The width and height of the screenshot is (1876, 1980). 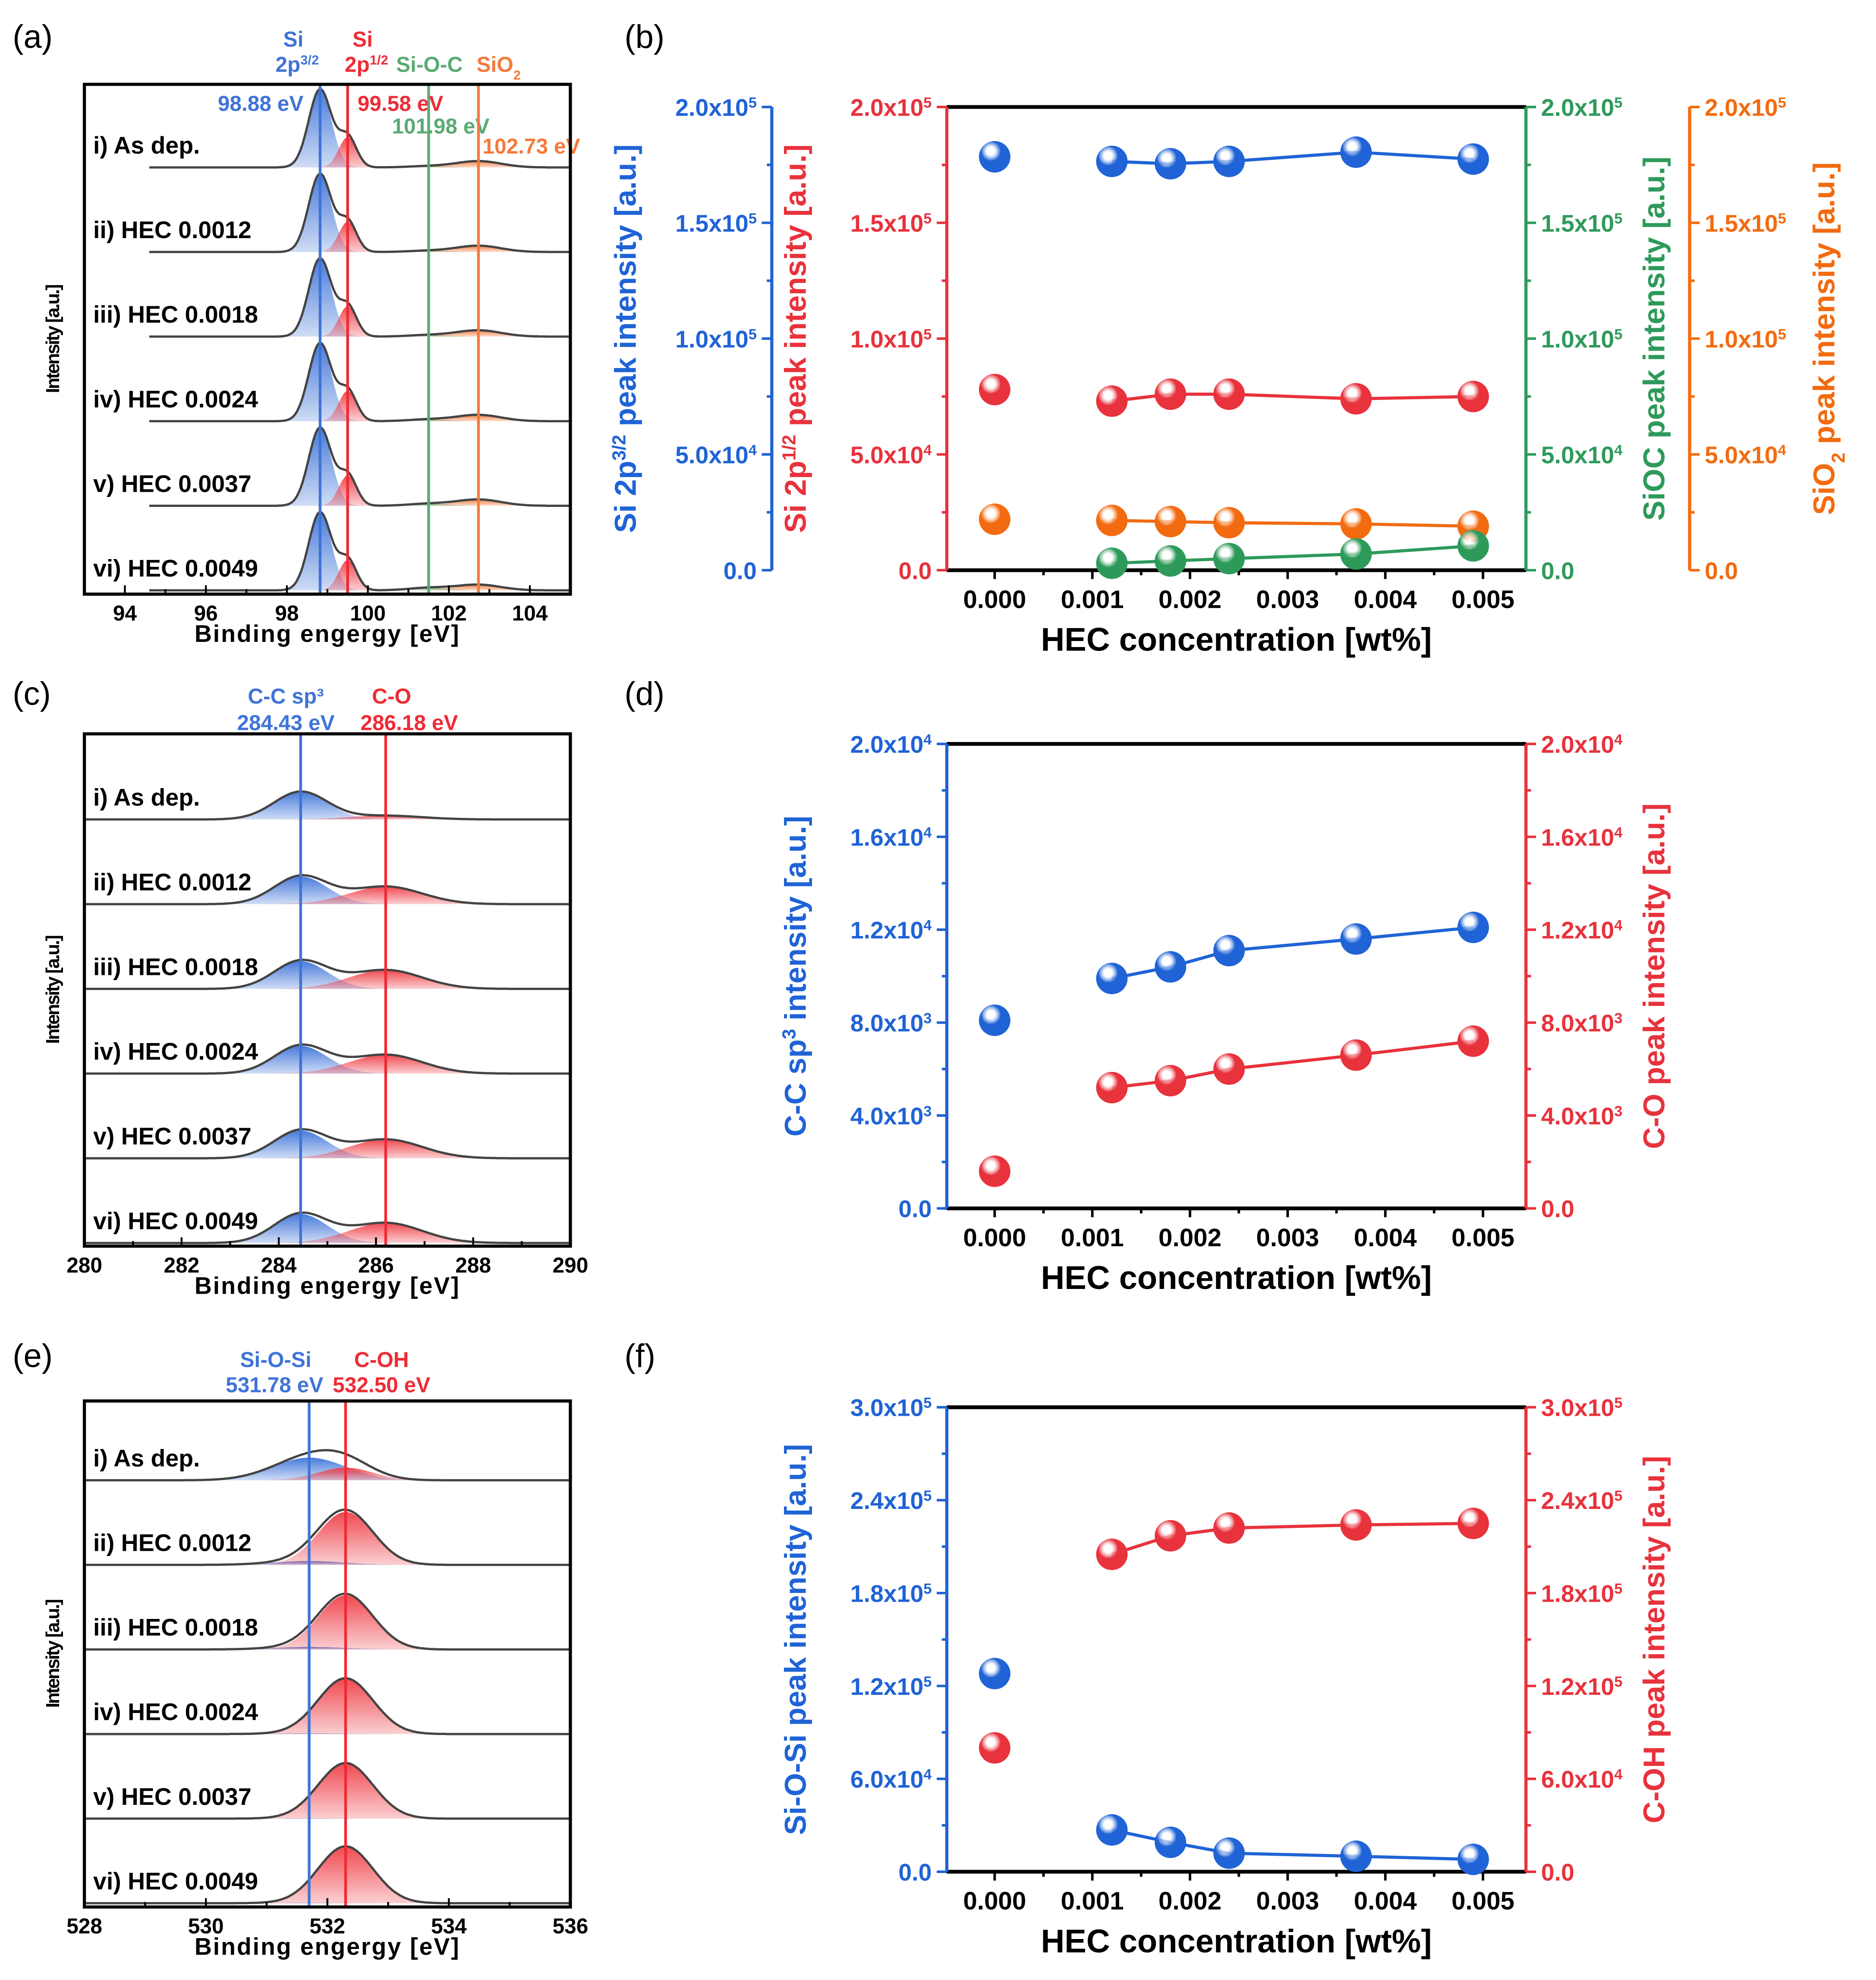 I want to click on panel-label: (f), so click(x=639, y=1356).